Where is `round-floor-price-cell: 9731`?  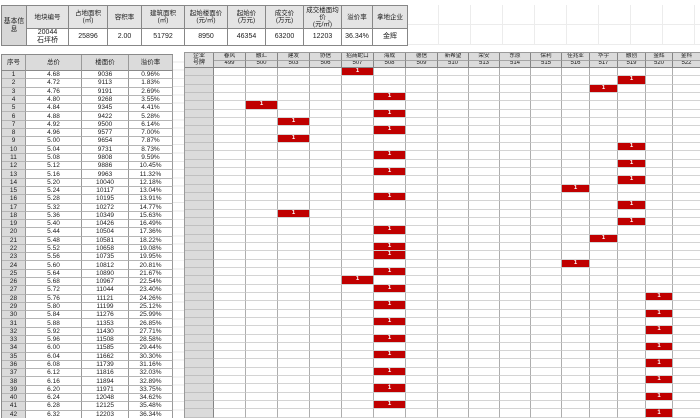
round-floor-price-cell: 9731 is located at coordinates (105, 149).